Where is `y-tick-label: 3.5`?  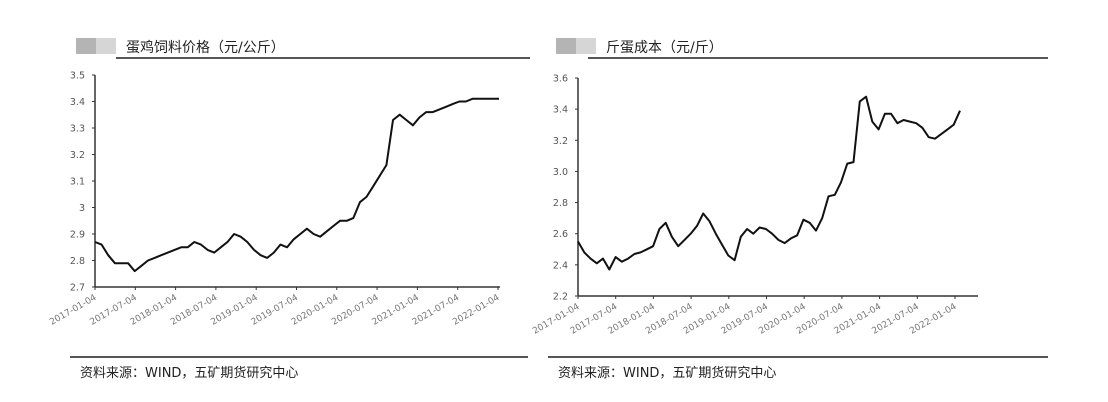
y-tick-label: 3.5 is located at coordinates (77, 76).